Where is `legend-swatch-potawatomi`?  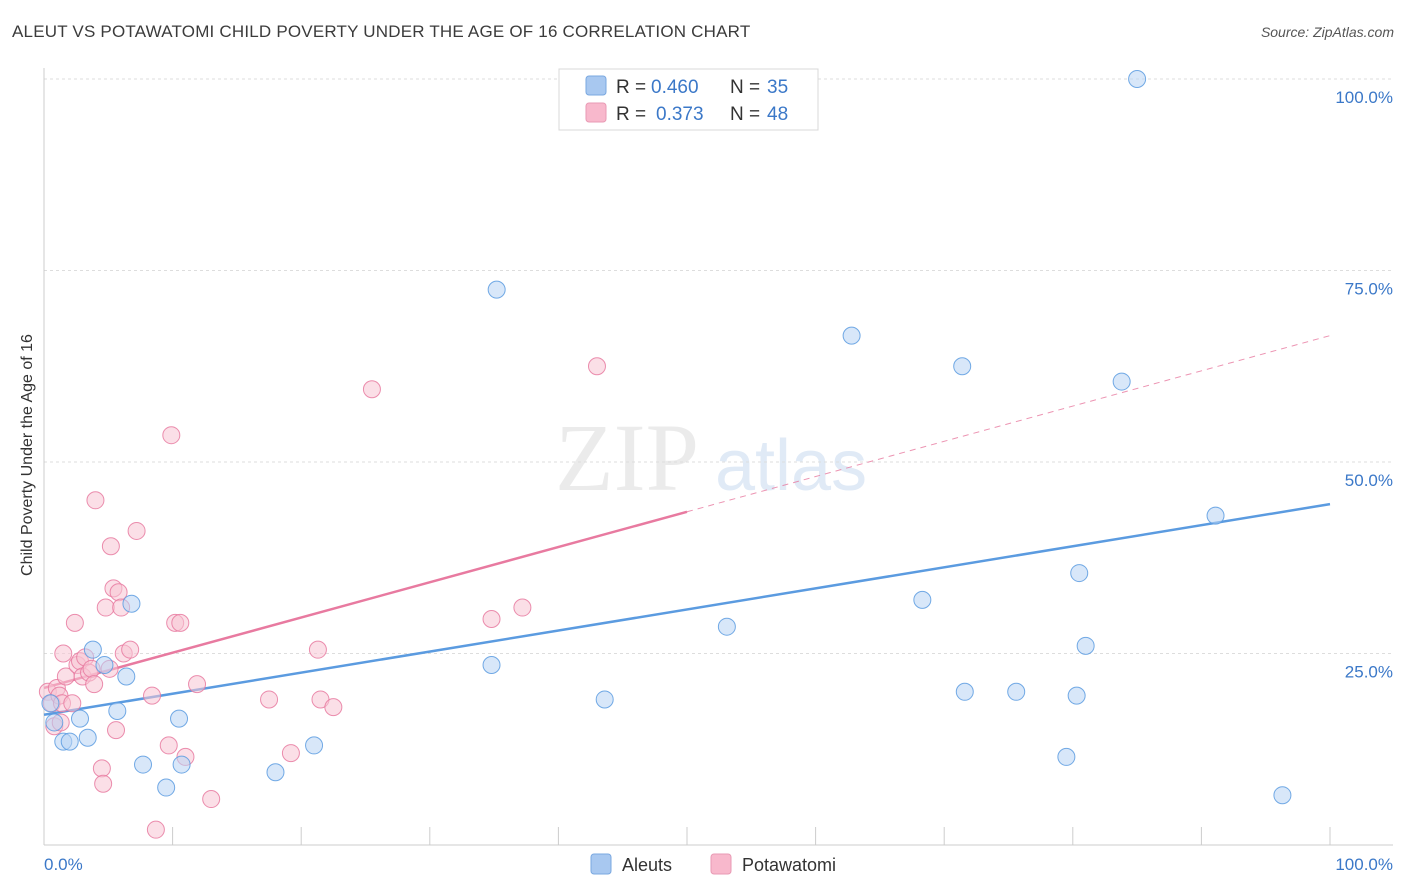
legend-swatch-potawatomi is located at coordinates (596, 112).